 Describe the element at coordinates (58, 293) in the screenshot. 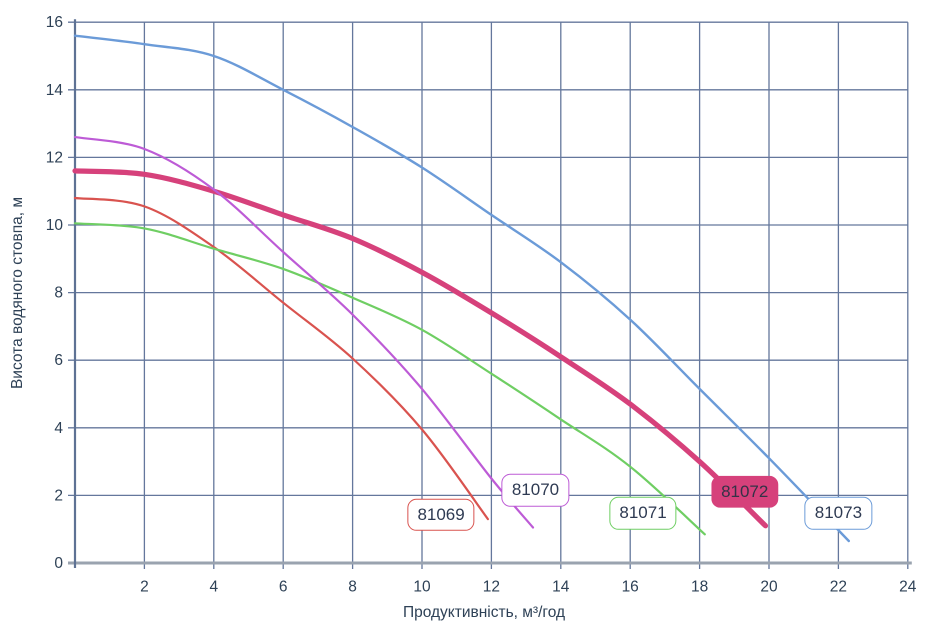

I see `y-tick-label-8: 8` at that location.